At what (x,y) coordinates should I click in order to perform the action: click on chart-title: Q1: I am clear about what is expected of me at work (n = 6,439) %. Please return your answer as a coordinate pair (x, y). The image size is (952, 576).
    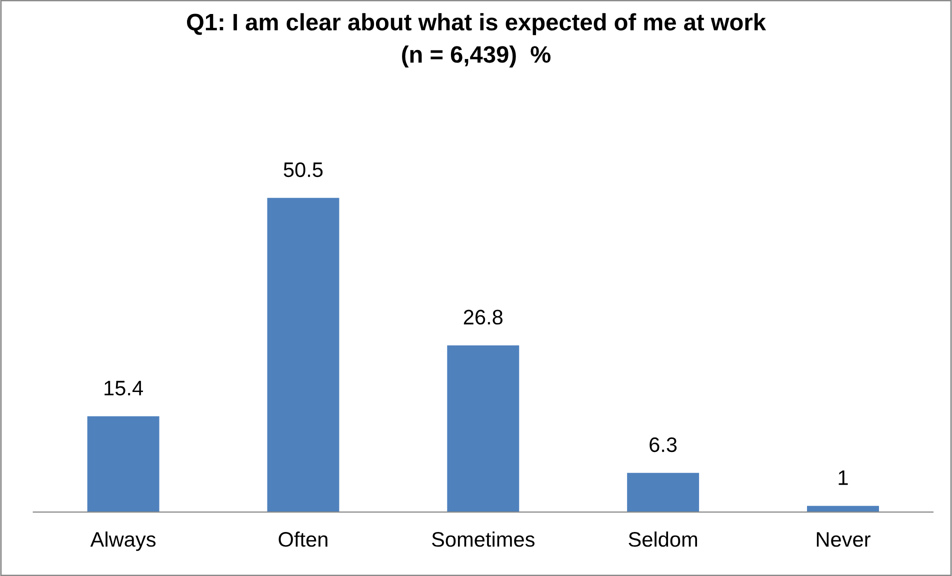
    Looking at the image, I should click on (476, 40).